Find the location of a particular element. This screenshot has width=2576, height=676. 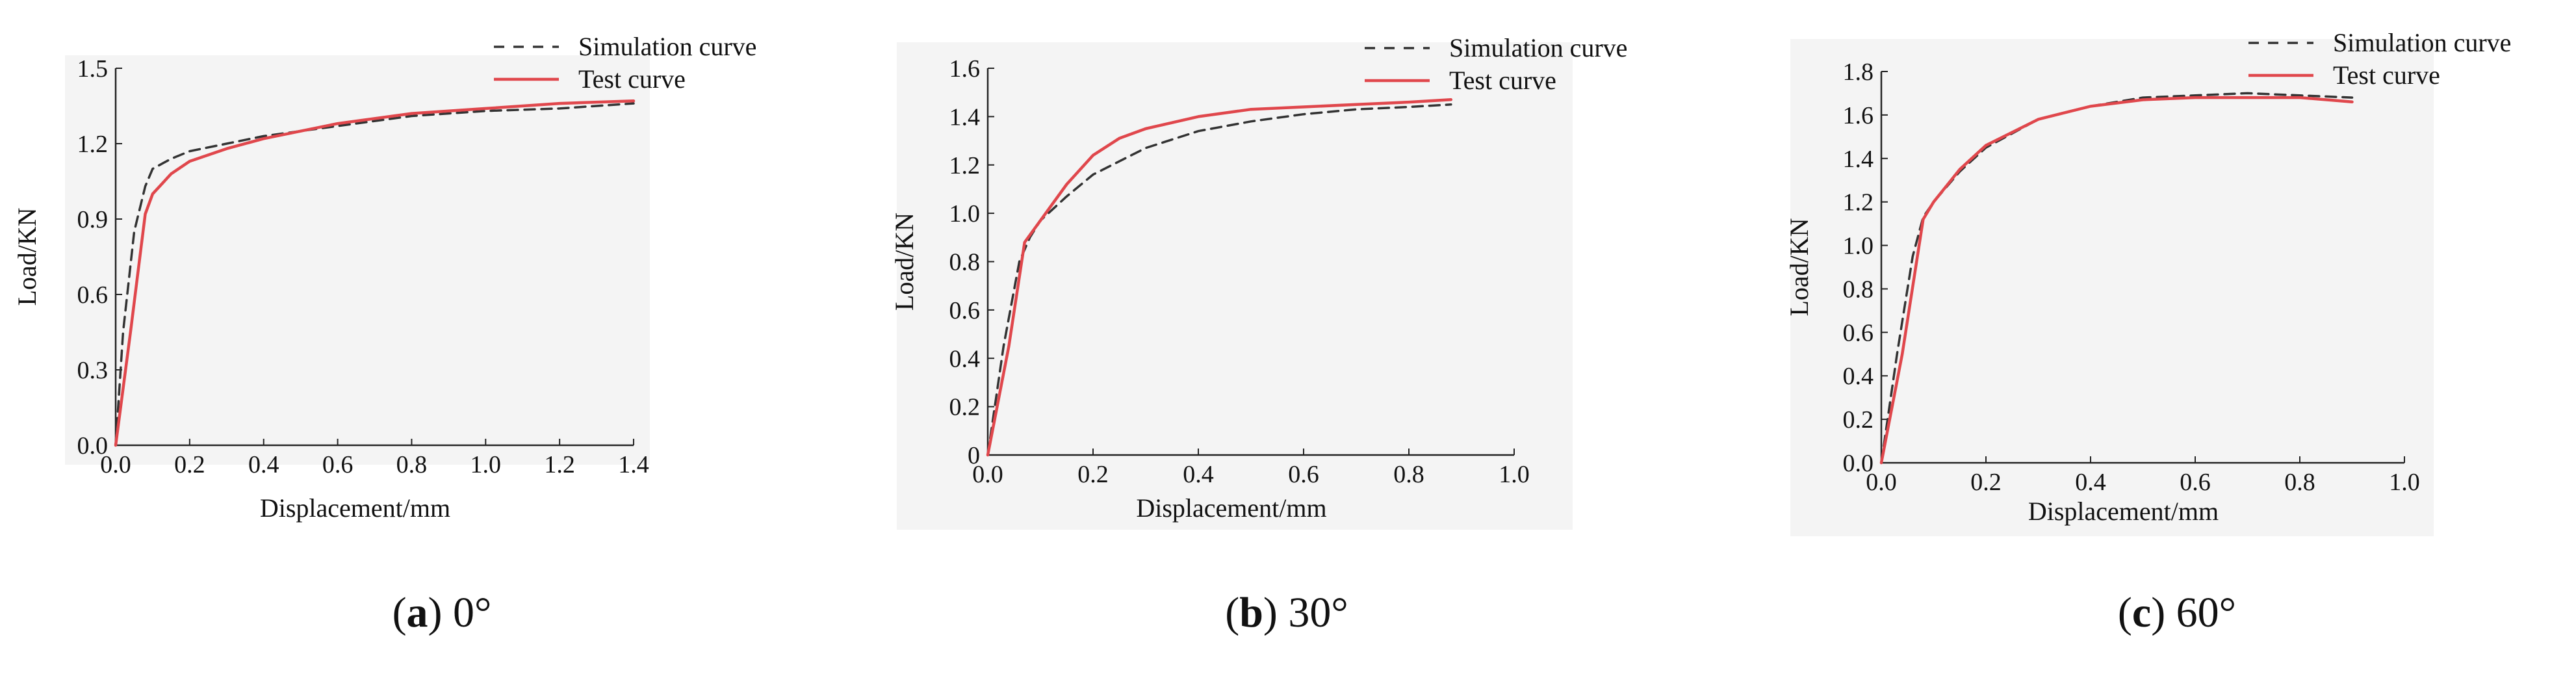

caption-a: (a) 0° is located at coordinates (442, 613).